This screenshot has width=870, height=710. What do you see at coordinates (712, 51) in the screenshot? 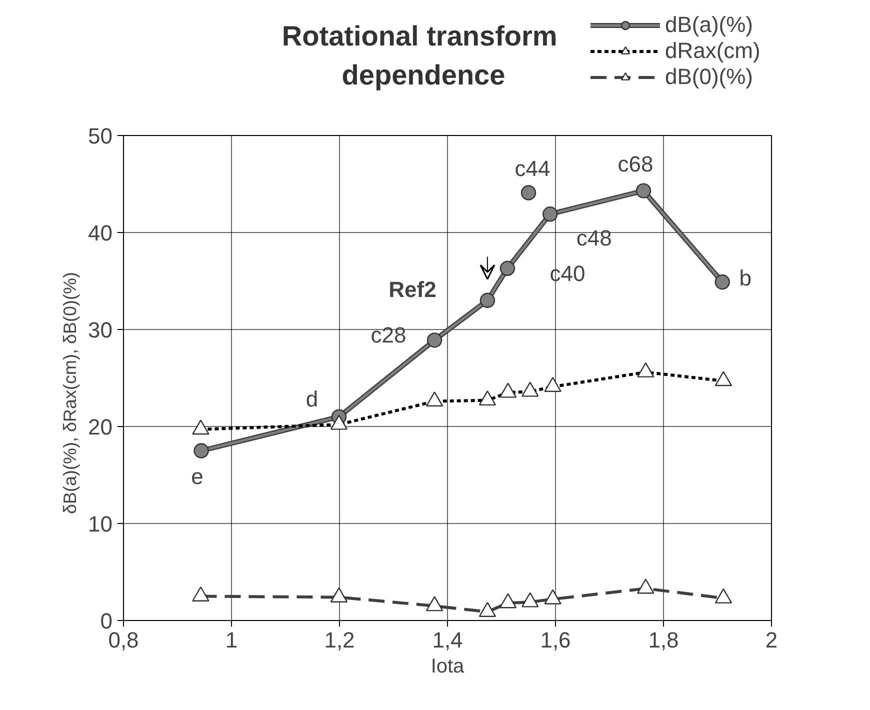
I see `legend-label: dRax(cm)` at bounding box center [712, 51].